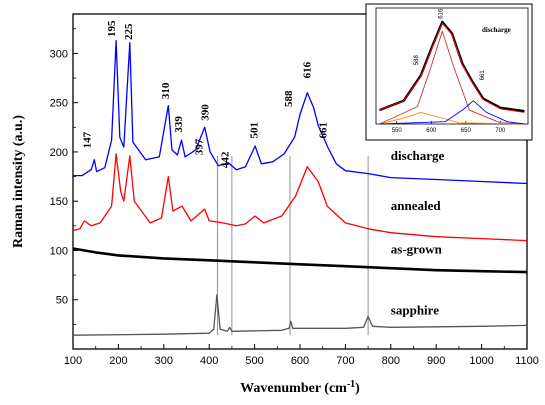 Image resolution: width=545 pixels, height=405 pixels. What do you see at coordinates (59, 104) in the screenshot?
I see `y-tick-label: 250` at bounding box center [59, 104].